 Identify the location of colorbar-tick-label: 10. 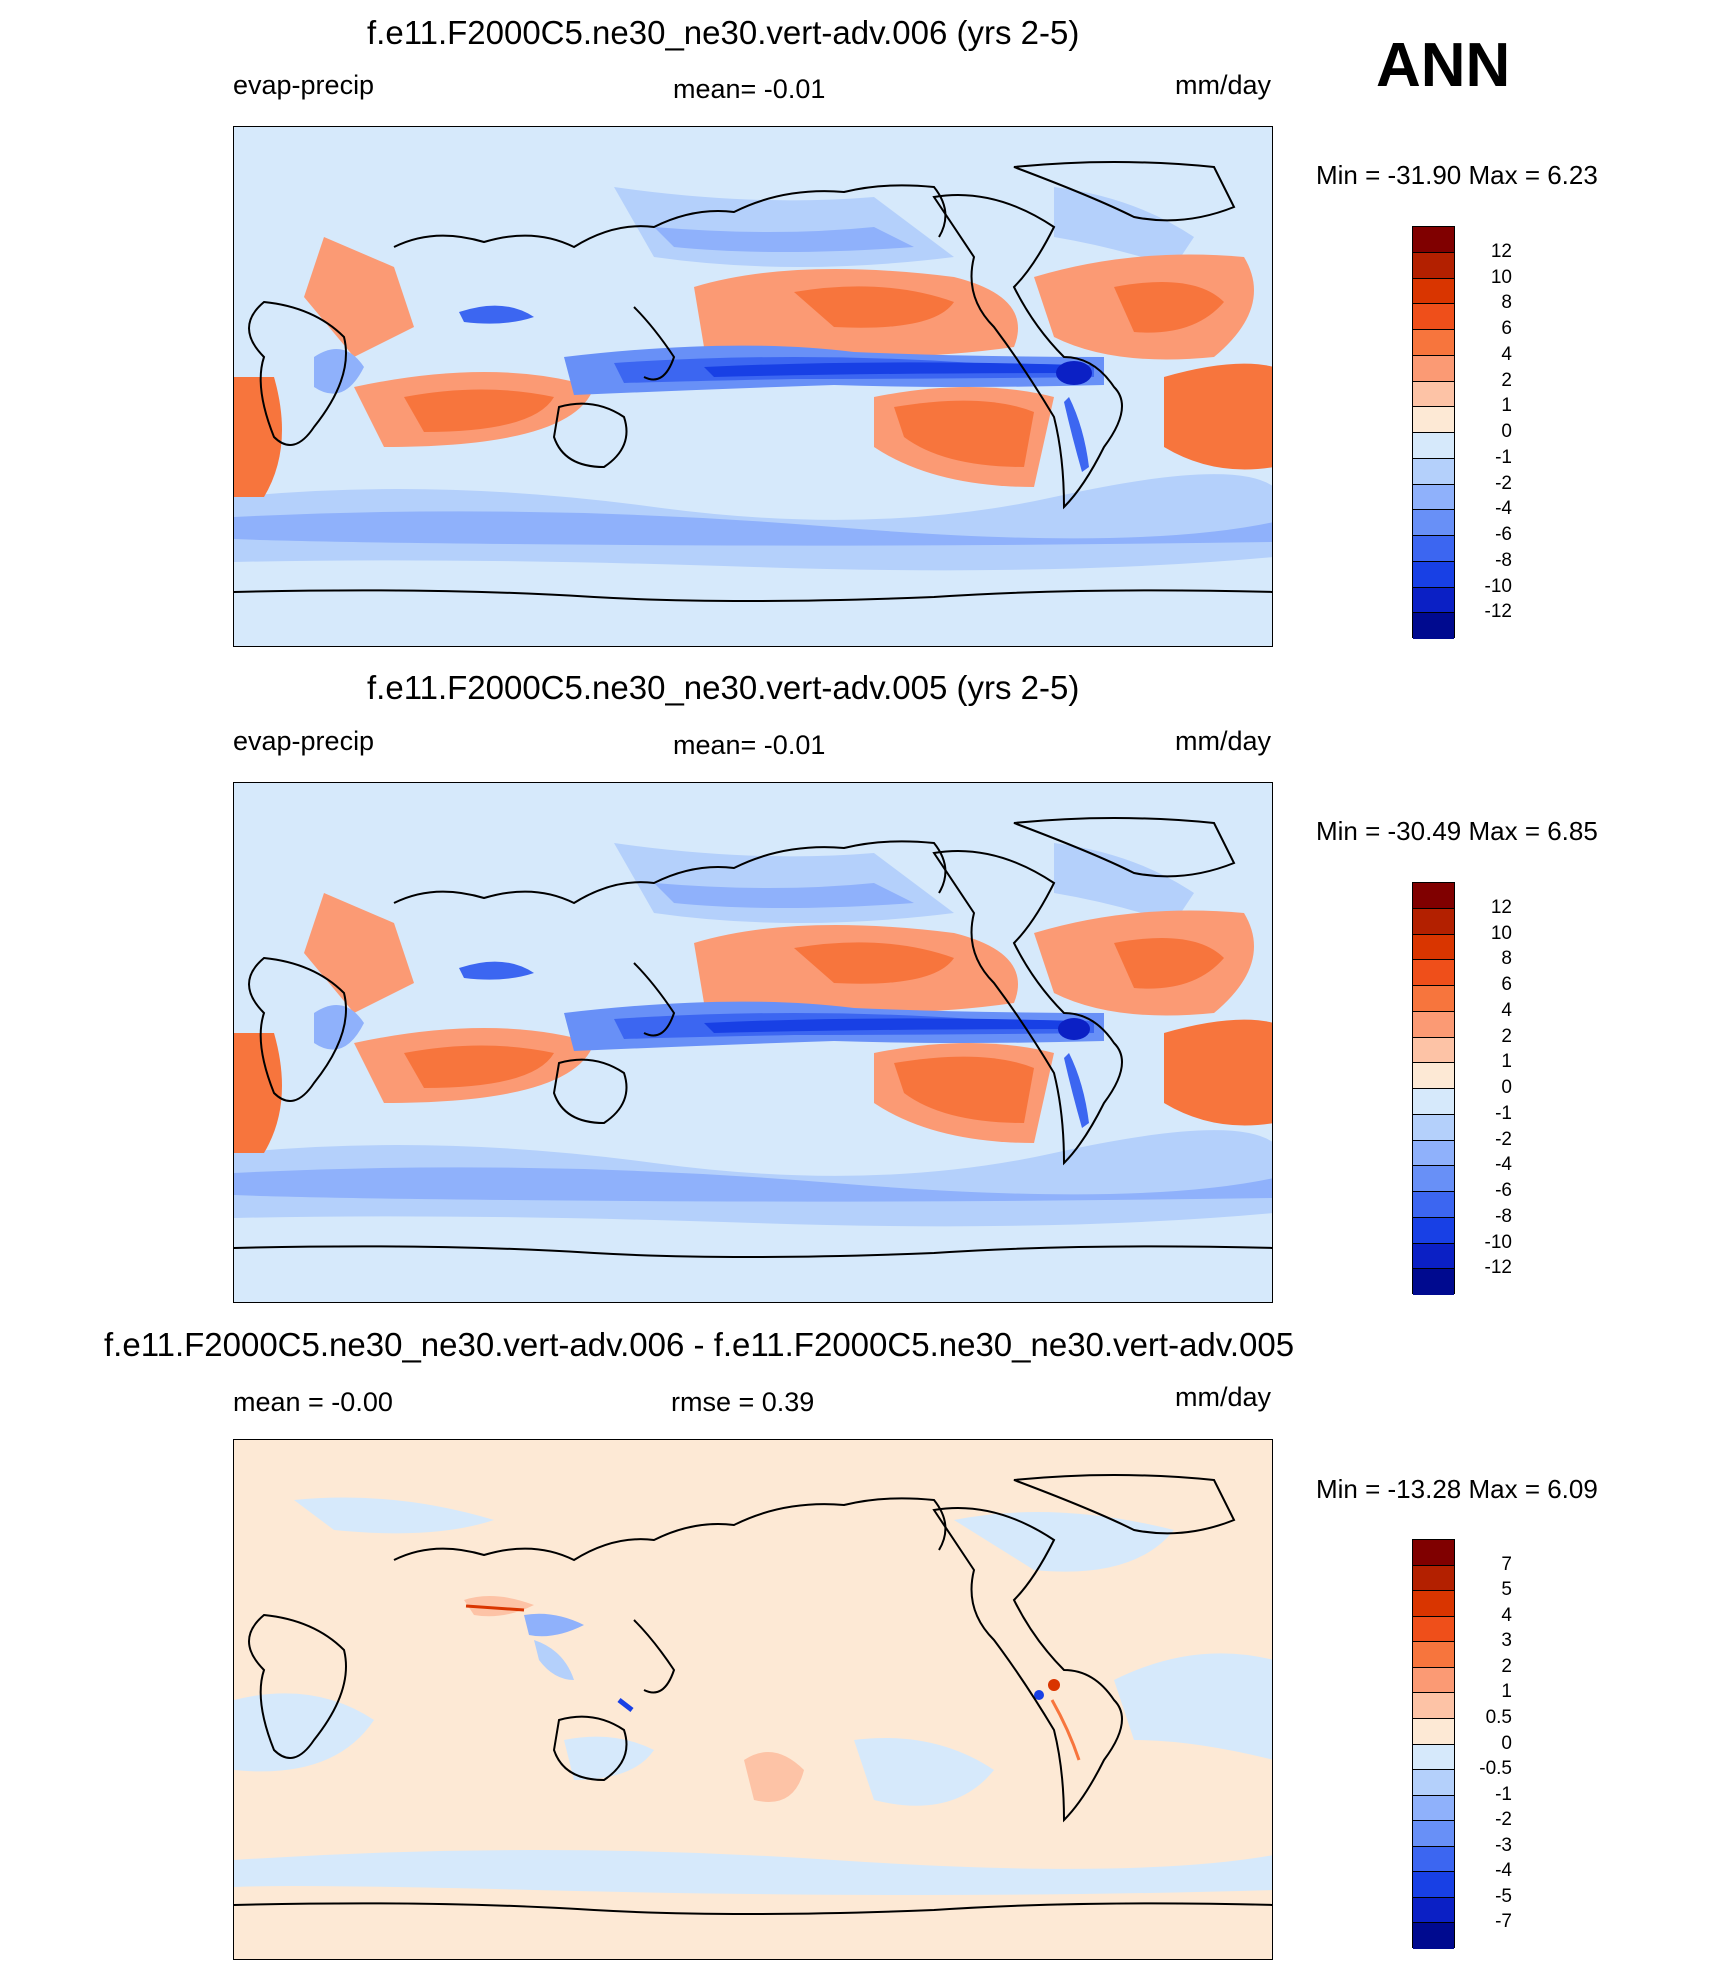
(1501, 277).